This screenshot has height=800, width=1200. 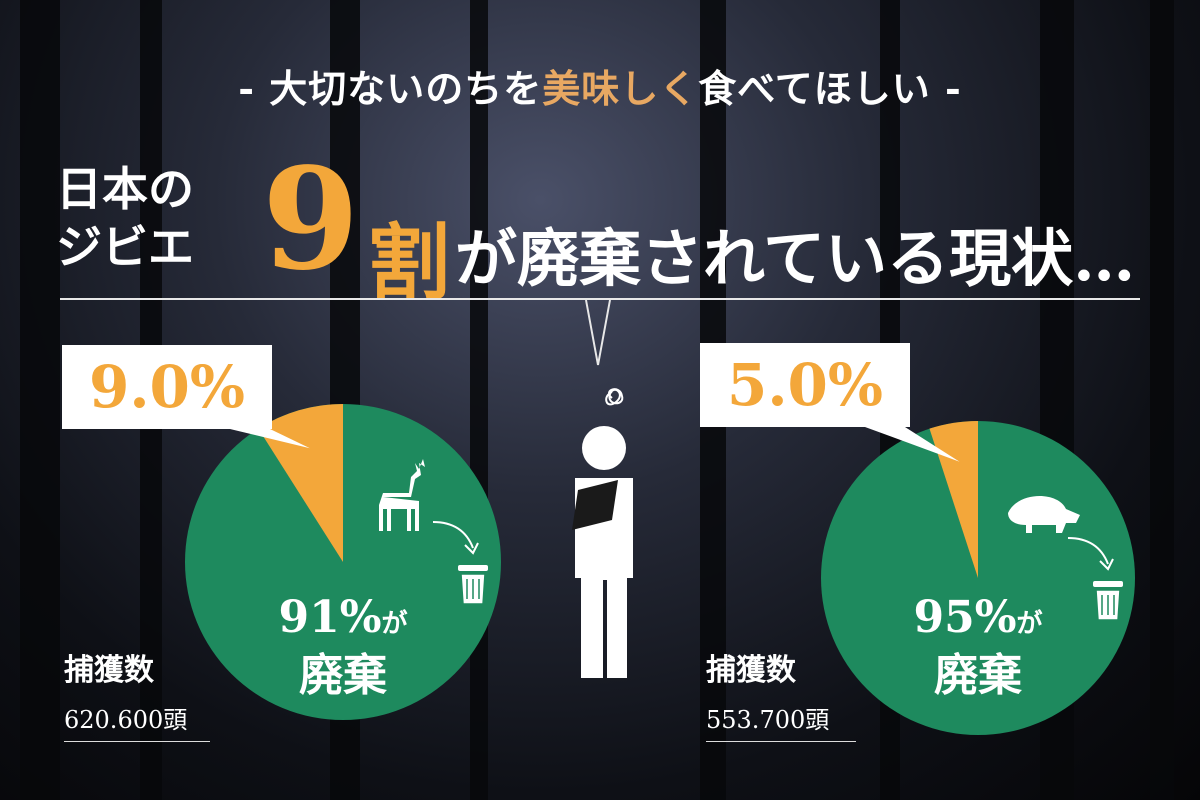 What do you see at coordinates (830, 88) in the screenshot?
I see `subtitle-suffix: 食べてほしい -` at bounding box center [830, 88].